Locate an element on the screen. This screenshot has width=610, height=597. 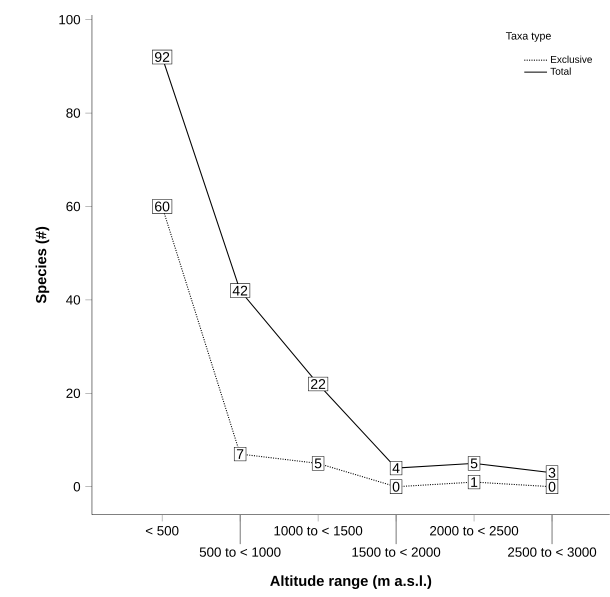
x-tick-label: 500 to < 1000 is located at coordinates (240, 552).